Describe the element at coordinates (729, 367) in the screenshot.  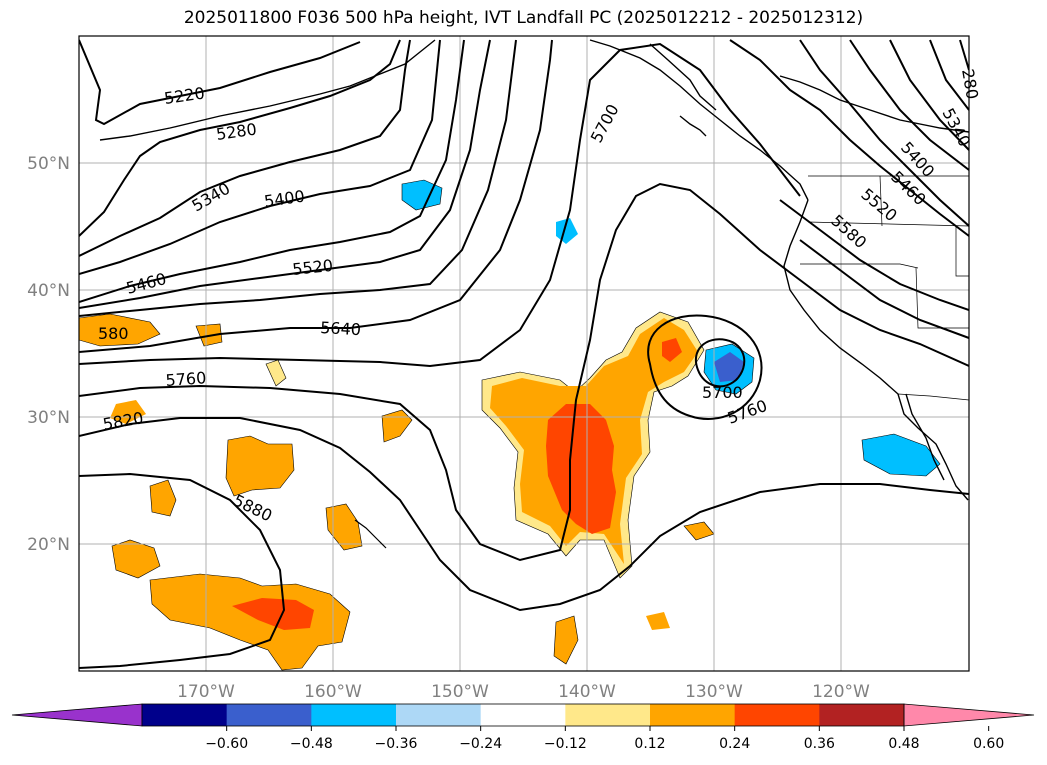
I see `shade-neg-coast-dark` at that location.